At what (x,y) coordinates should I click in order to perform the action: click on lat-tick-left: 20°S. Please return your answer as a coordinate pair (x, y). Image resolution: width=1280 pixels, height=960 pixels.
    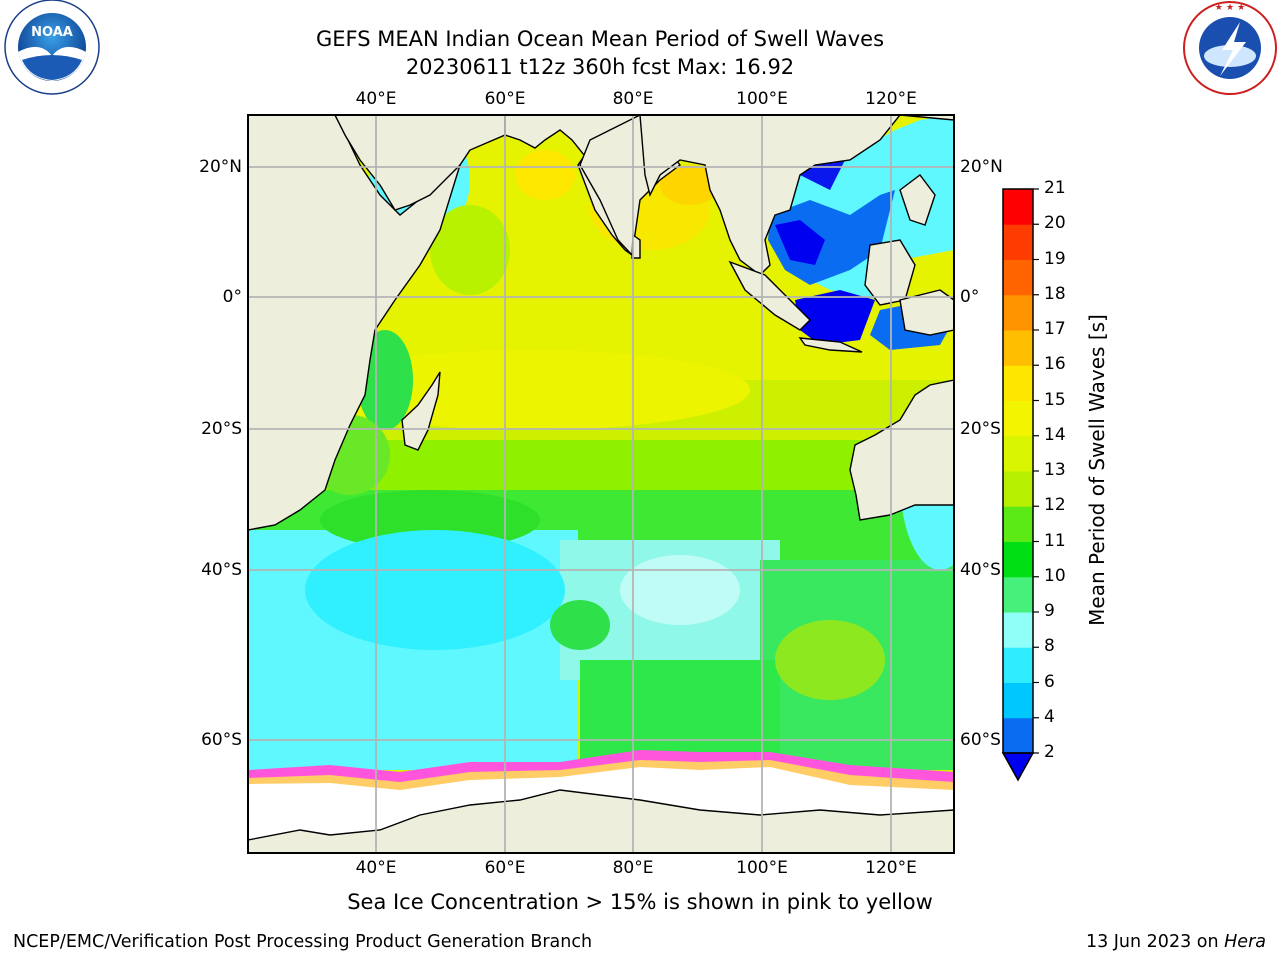
    Looking at the image, I should click on (221, 429).